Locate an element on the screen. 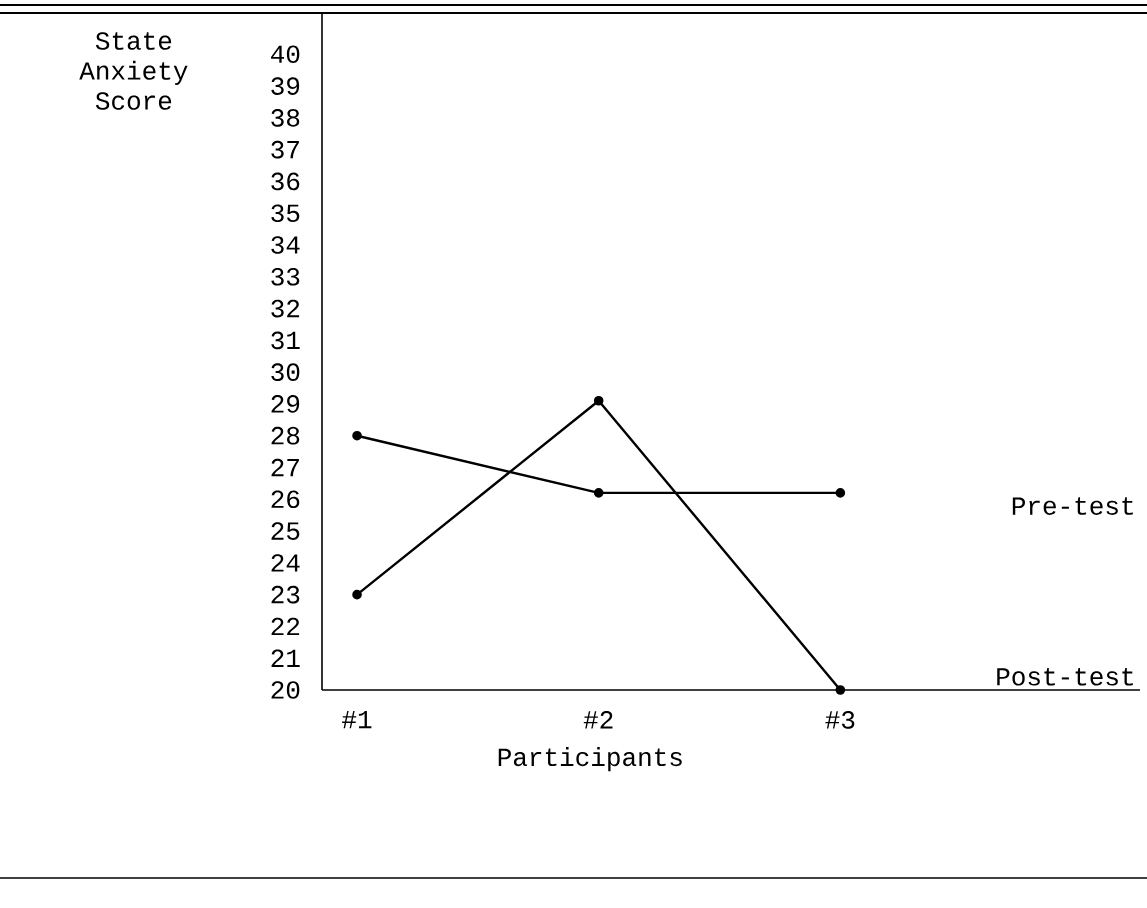  x-tick-label: #1 is located at coordinates (357, 720).